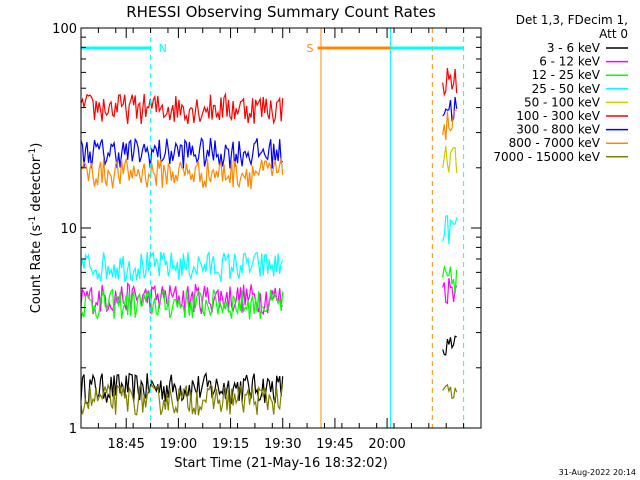 The image size is (640, 480). I want to click on y-axis-label-end: ), so click(36, 145).